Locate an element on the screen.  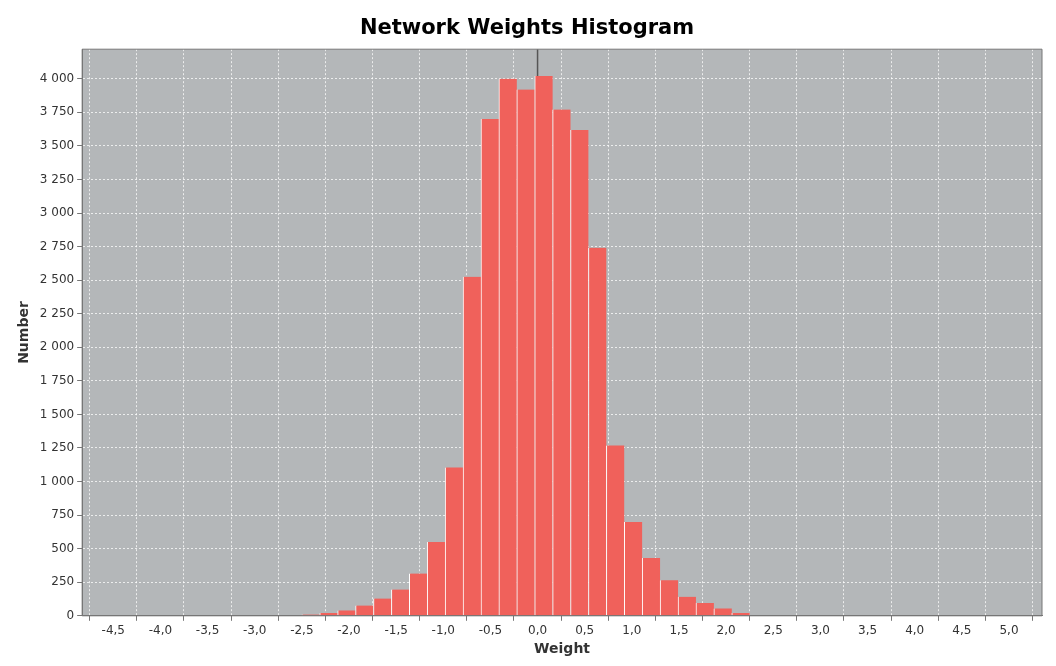
x-tick-label: -4,0 is located at coordinates (160, 630).